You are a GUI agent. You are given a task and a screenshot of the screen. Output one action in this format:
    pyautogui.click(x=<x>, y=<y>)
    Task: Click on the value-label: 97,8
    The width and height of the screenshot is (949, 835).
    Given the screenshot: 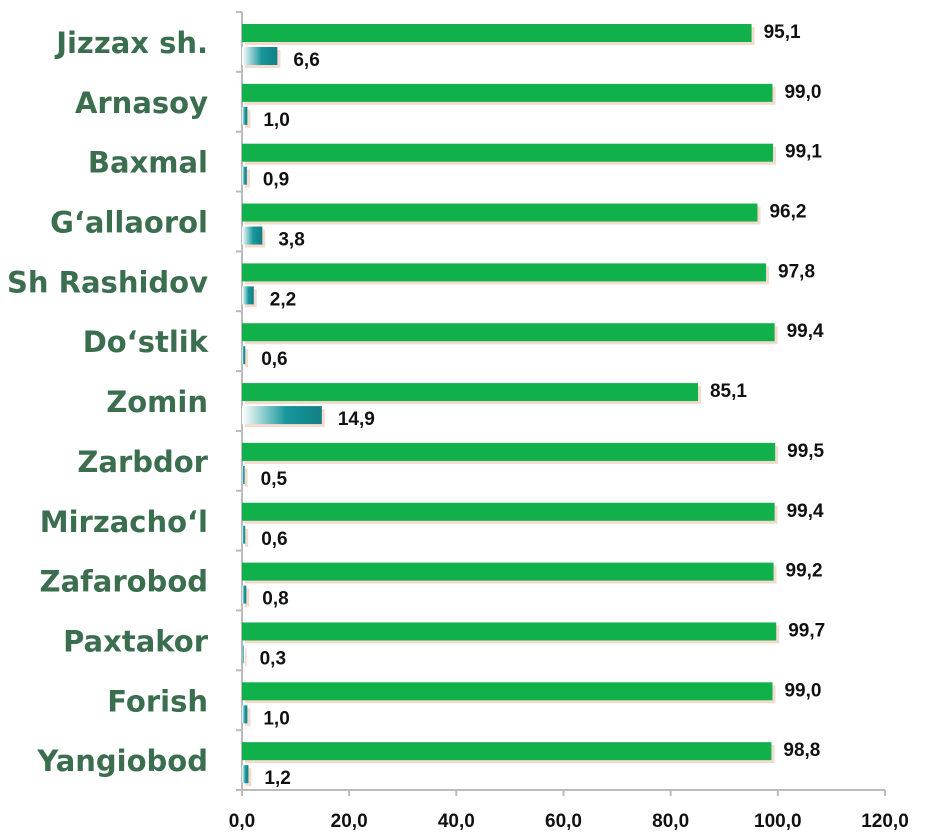 What is the action you would take?
    pyautogui.click(x=796, y=271)
    